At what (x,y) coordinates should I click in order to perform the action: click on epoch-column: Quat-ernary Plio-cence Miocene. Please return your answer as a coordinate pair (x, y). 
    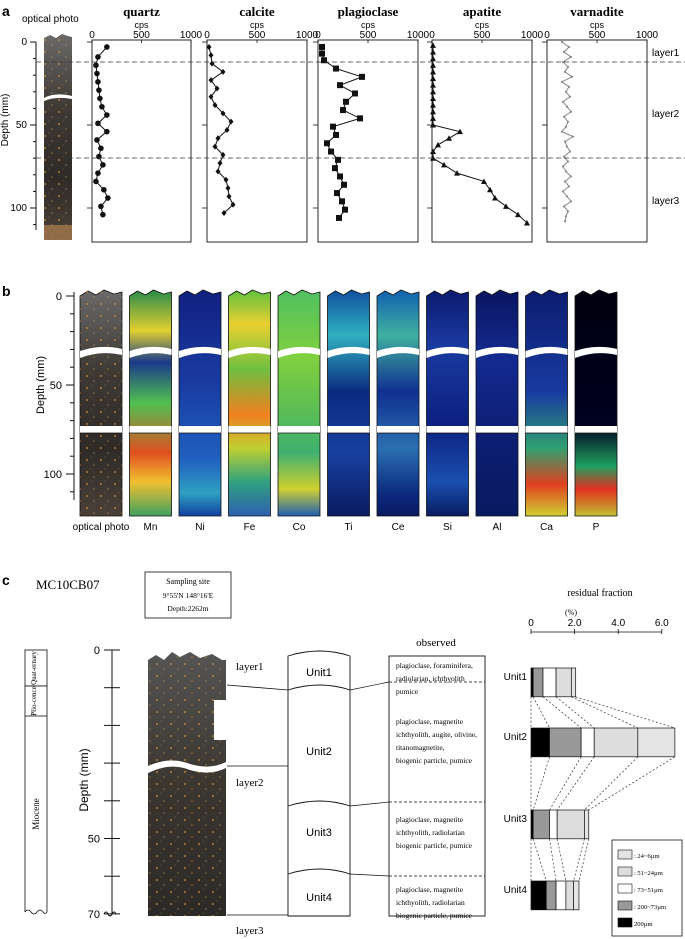
    Looking at the image, I should click on (36, 782).